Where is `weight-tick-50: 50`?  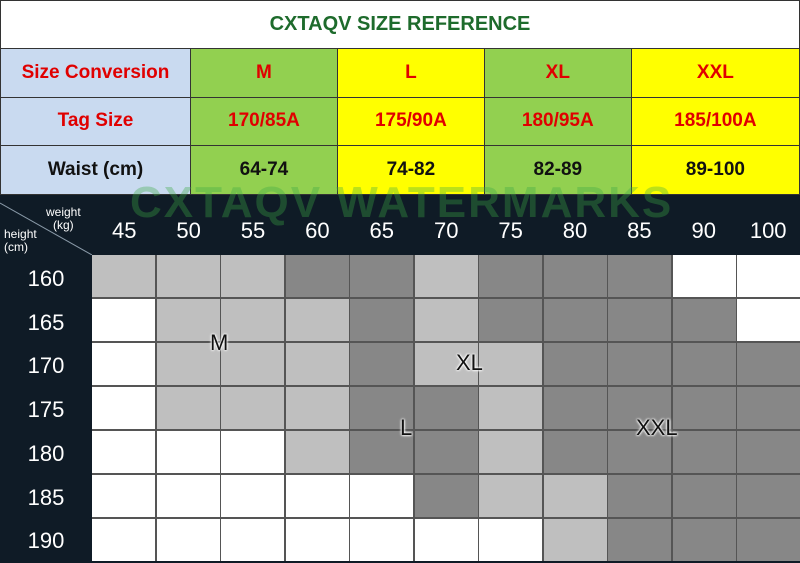
weight-tick-50: 50 is located at coordinates (188, 230).